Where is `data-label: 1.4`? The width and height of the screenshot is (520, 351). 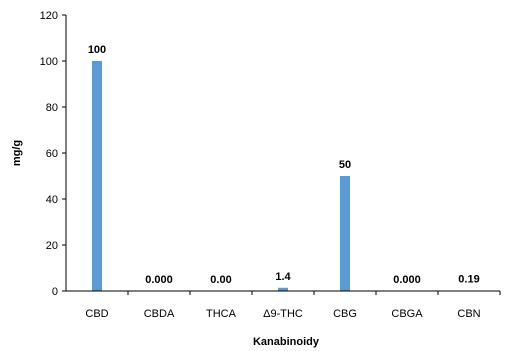
data-label: 1.4 is located at coordinates (283, 277).